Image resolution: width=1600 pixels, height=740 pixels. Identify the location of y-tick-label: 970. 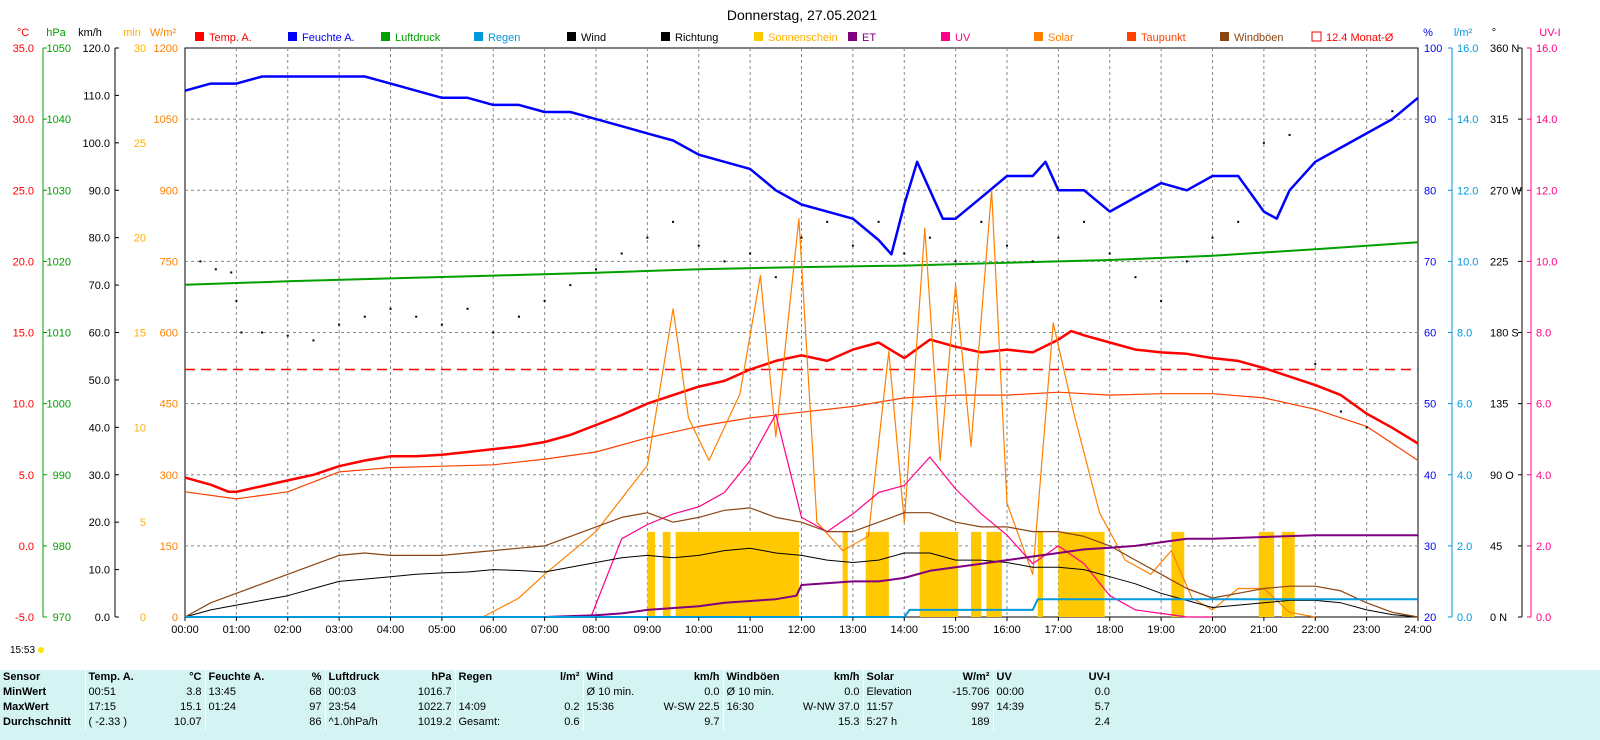
(62, 618).